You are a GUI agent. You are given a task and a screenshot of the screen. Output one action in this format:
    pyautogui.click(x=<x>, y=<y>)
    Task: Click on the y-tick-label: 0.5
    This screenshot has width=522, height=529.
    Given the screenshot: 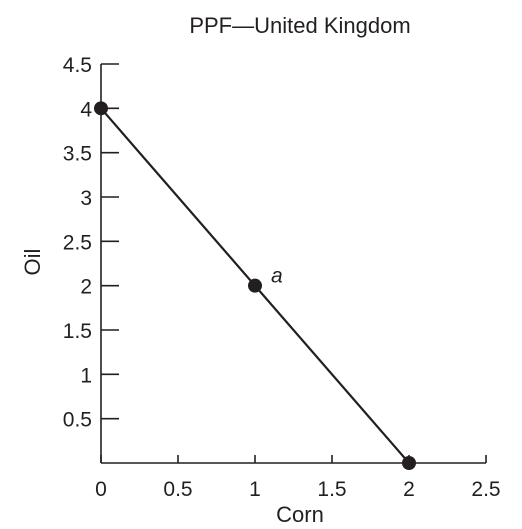 What is the action you would take?
    pyautogui.click(x=77, y=420)
    